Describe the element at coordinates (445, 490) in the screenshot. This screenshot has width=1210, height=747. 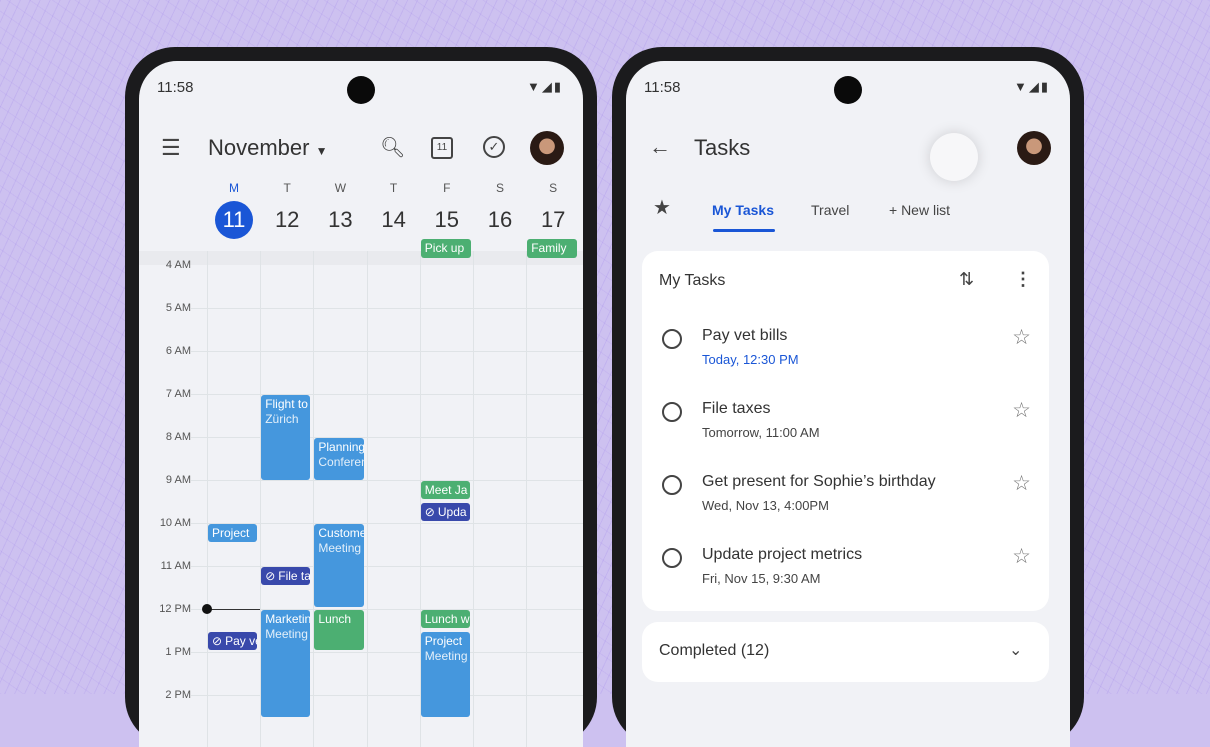
I see `calendar-event: Meet Ja` at that location.